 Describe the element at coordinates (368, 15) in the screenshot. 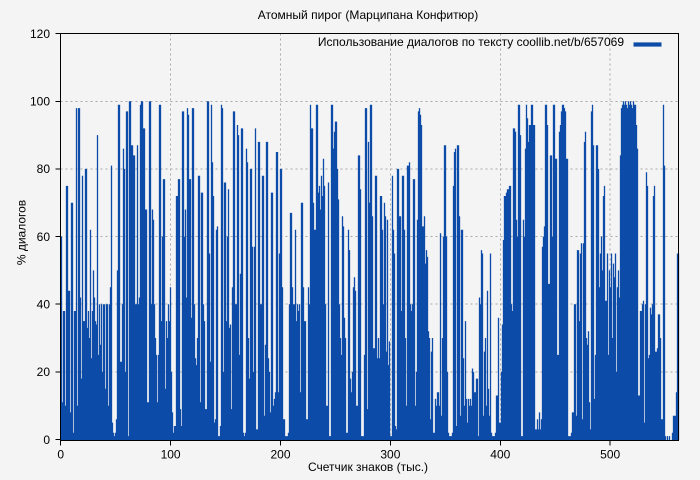

I see `svg-text:Атомный пирог (Марципана Конфи: Атомный пирог (Марципана Конфитюр)` at that location.